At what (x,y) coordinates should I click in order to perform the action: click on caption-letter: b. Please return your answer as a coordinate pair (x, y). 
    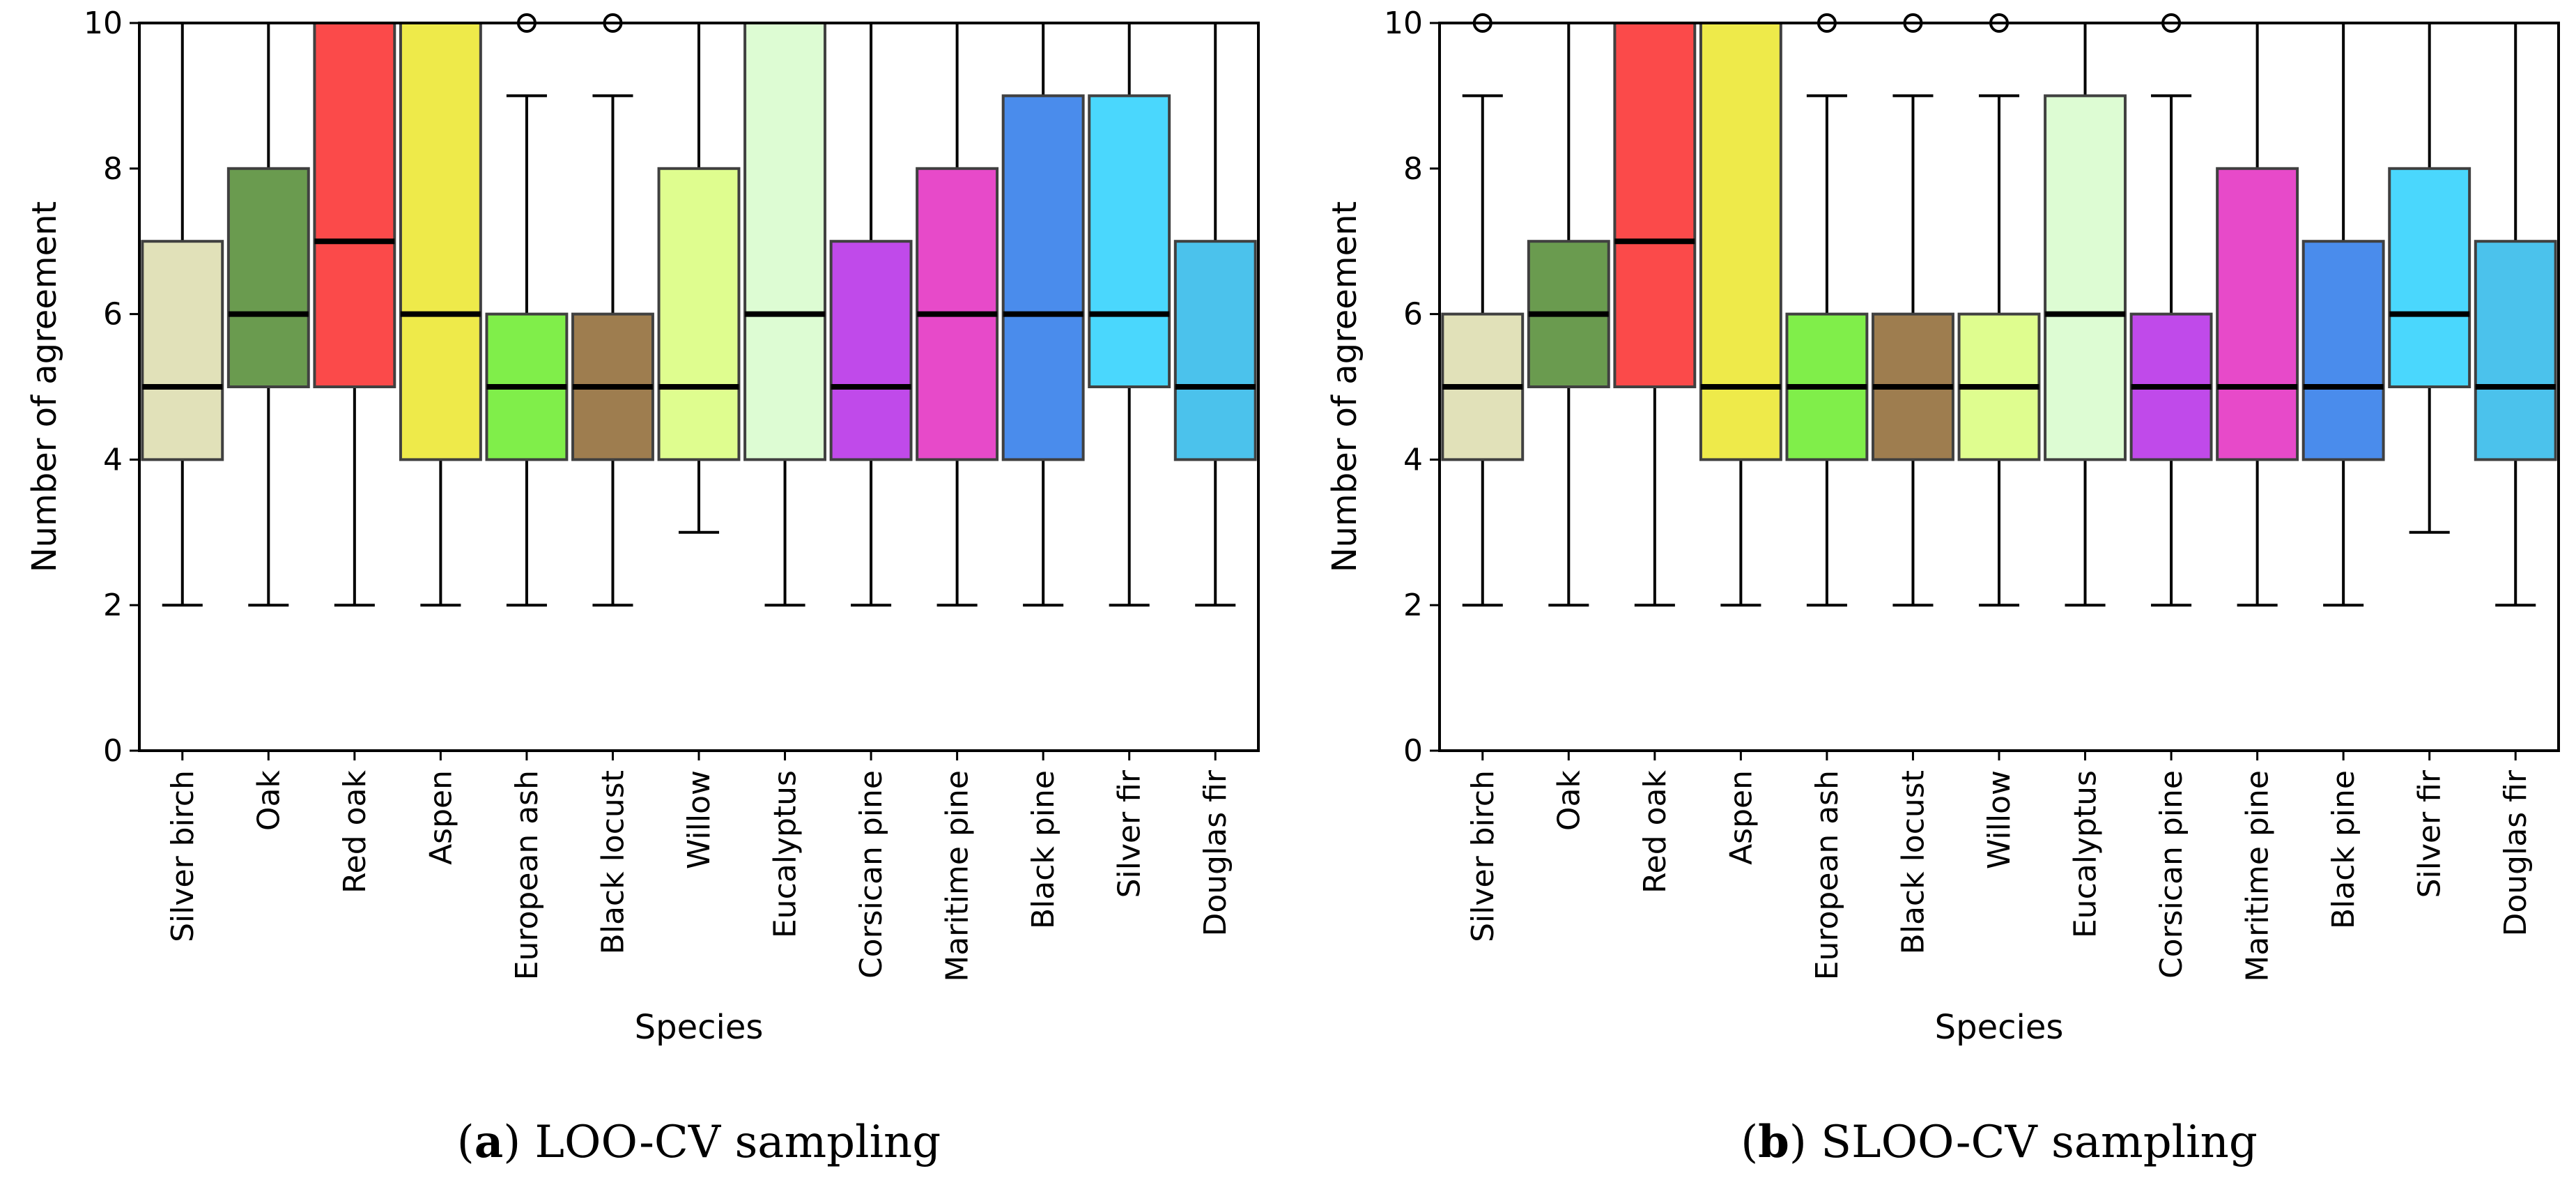
    Looking at the image, I should click on (1773, 1142).